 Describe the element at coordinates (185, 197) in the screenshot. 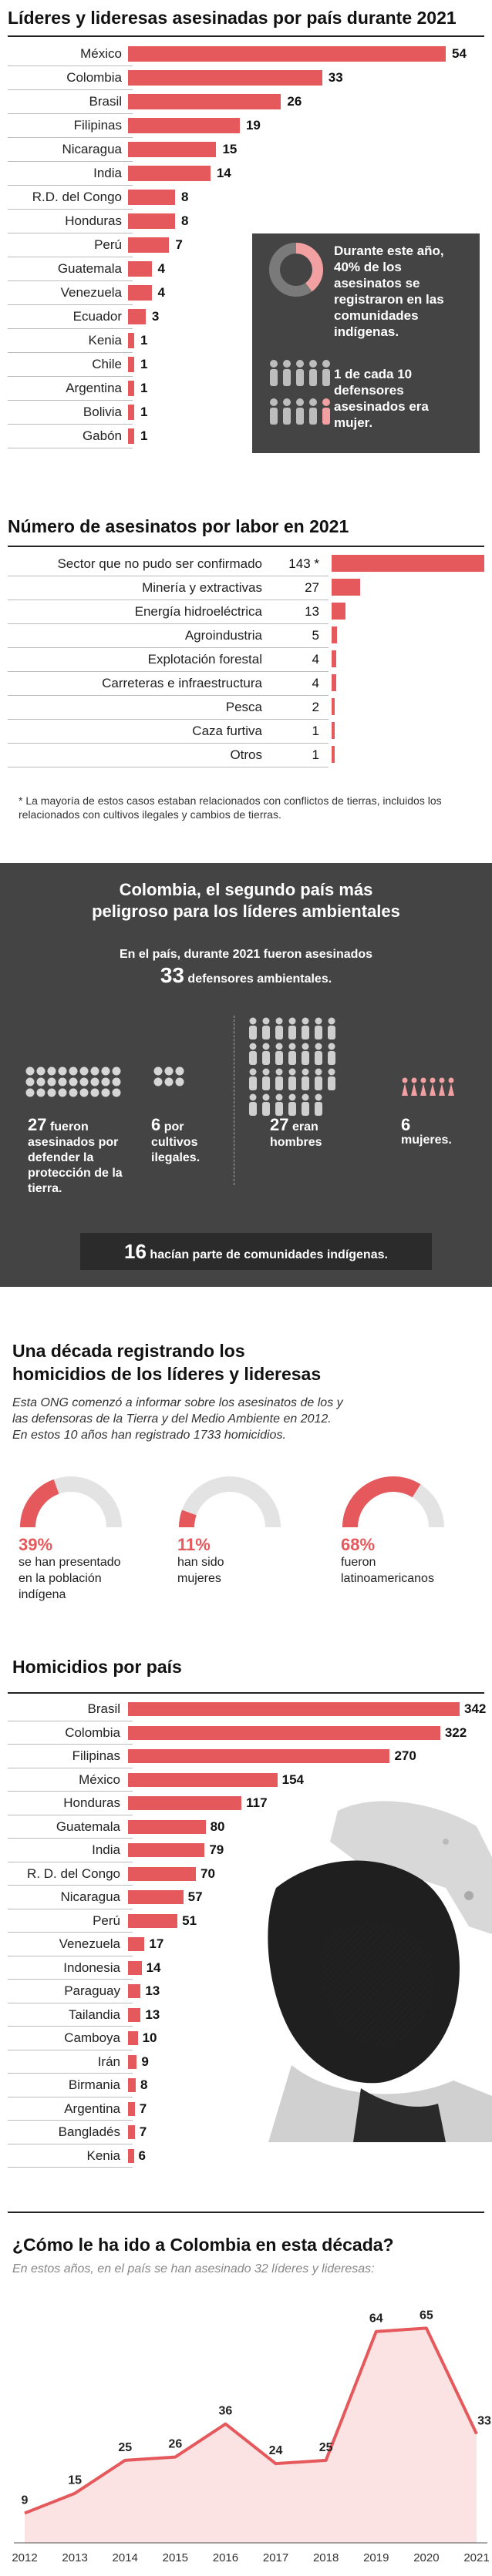

I see `country-r-d-del-congo-value: 8` at that location.